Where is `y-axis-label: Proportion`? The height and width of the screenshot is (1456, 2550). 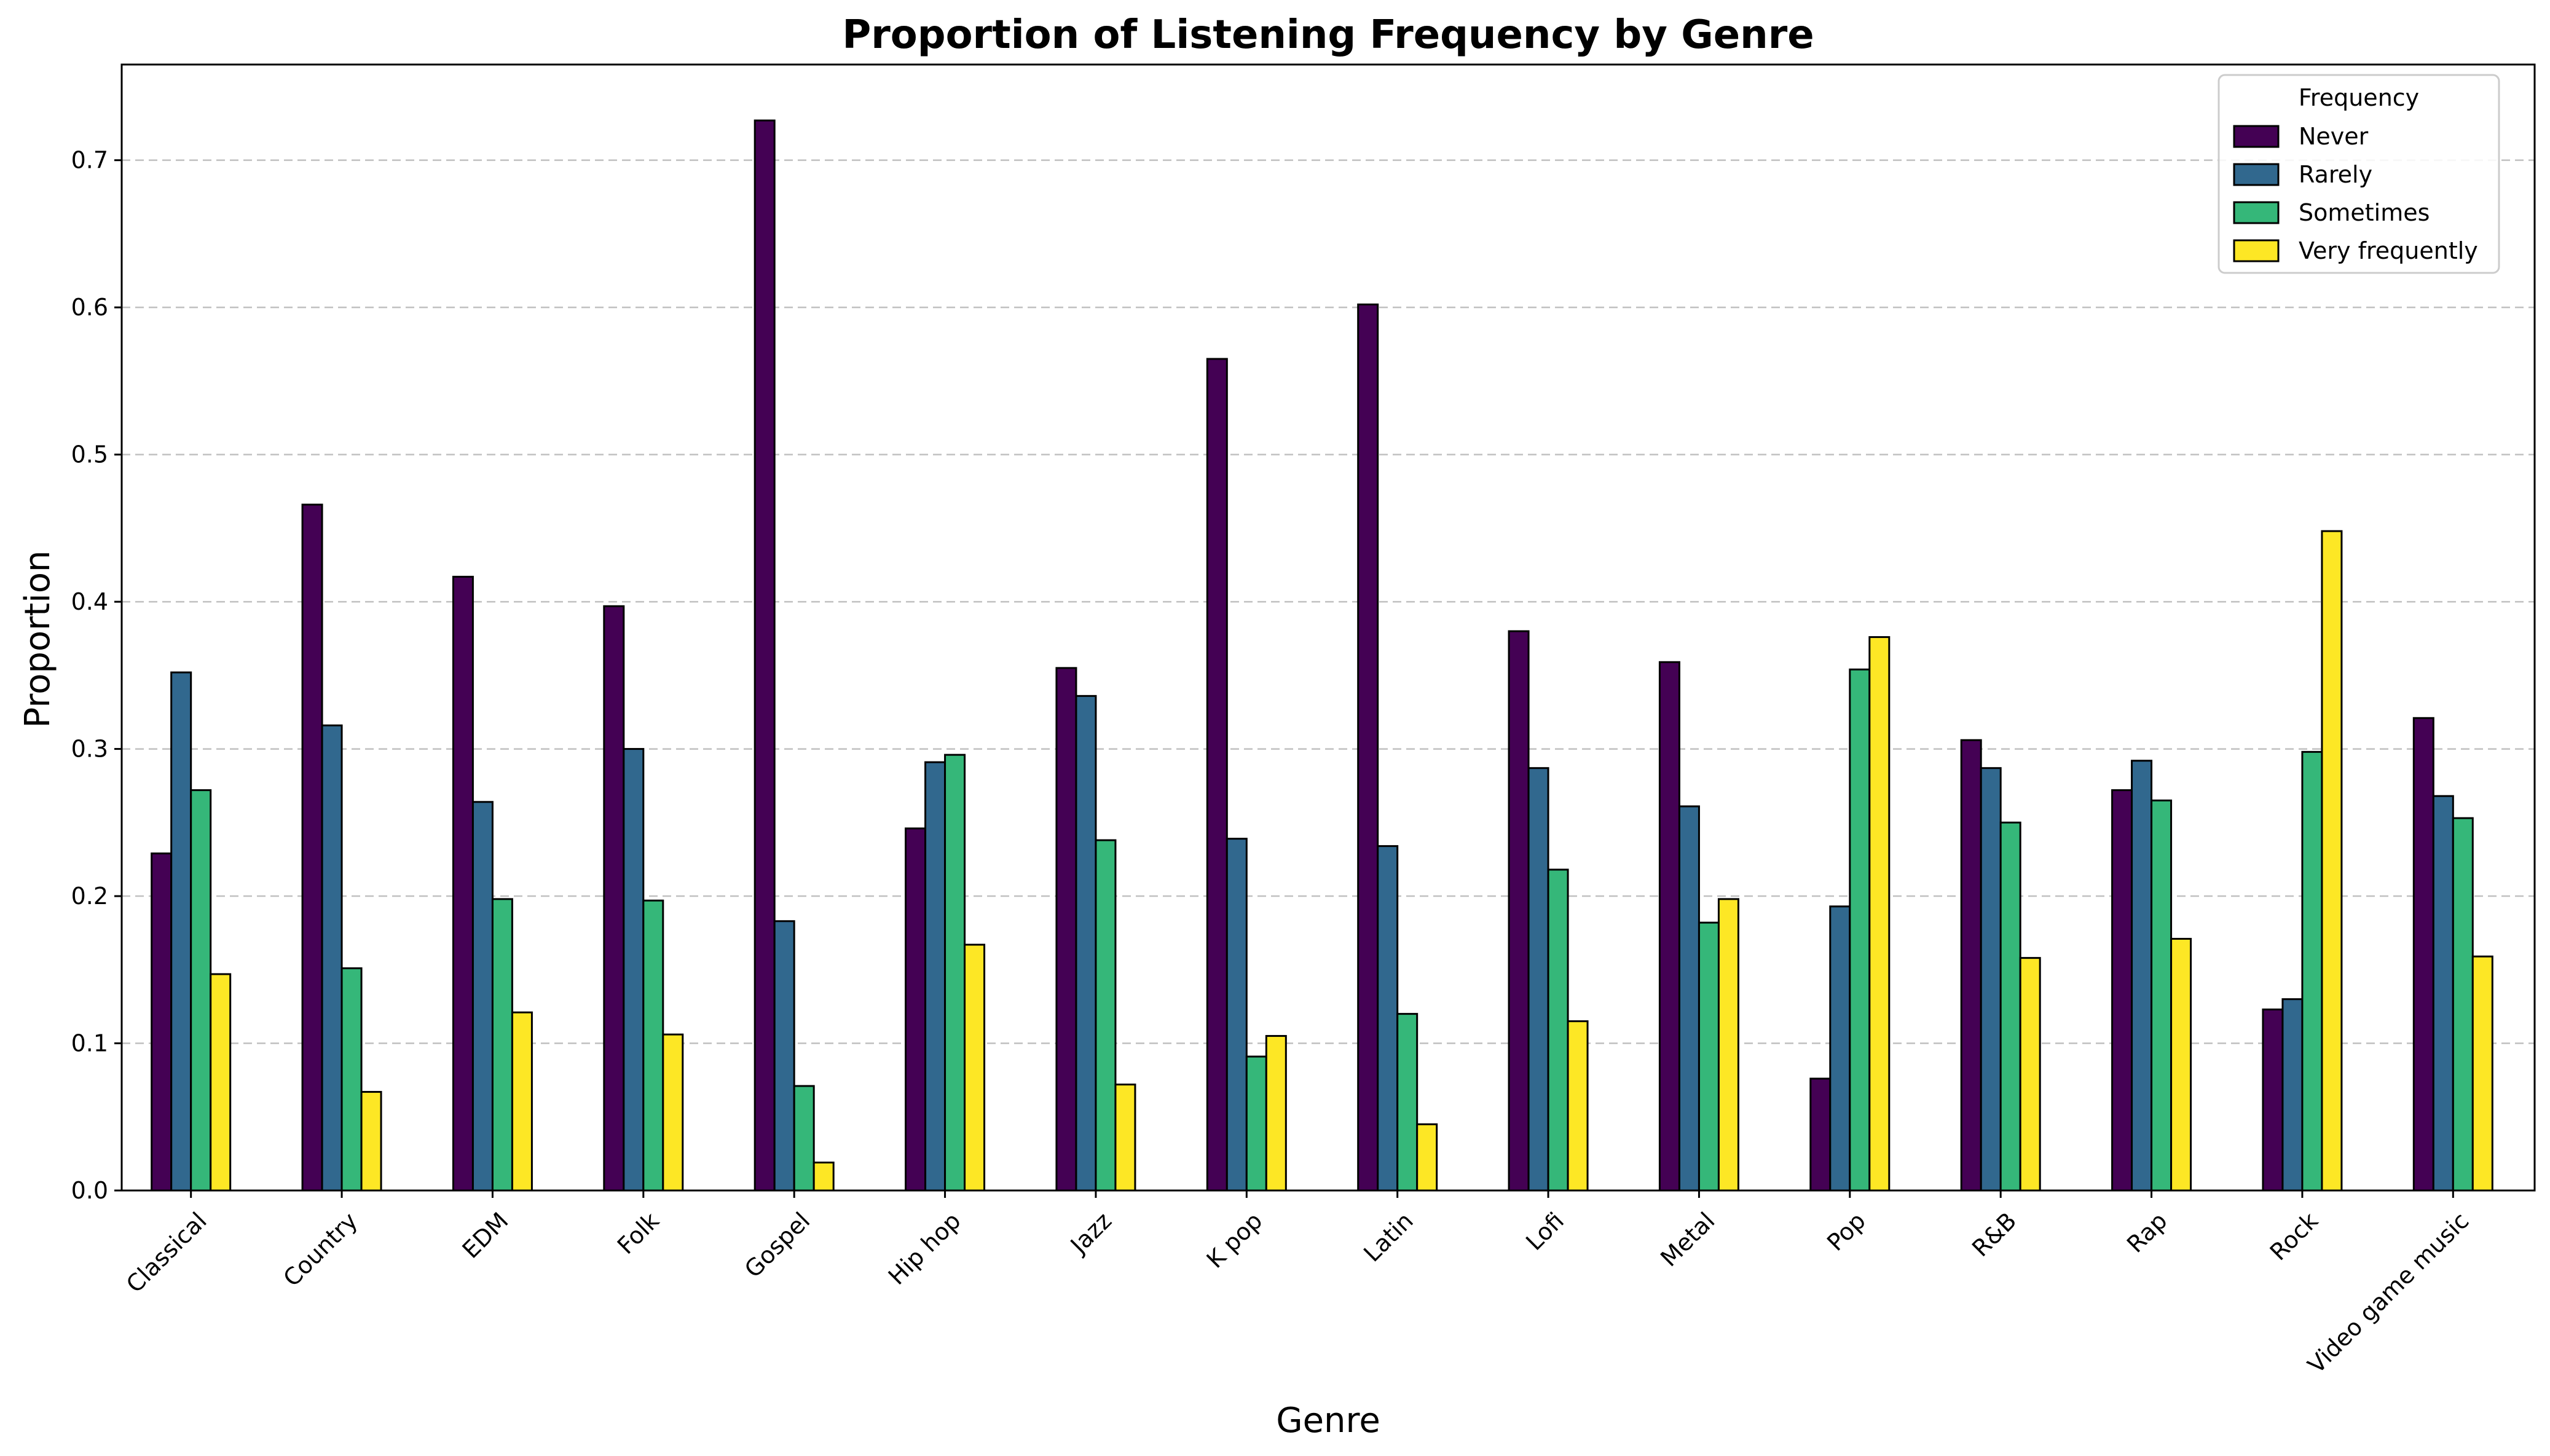
y-axis-label: Proportion is located at coordinates (38, 639).